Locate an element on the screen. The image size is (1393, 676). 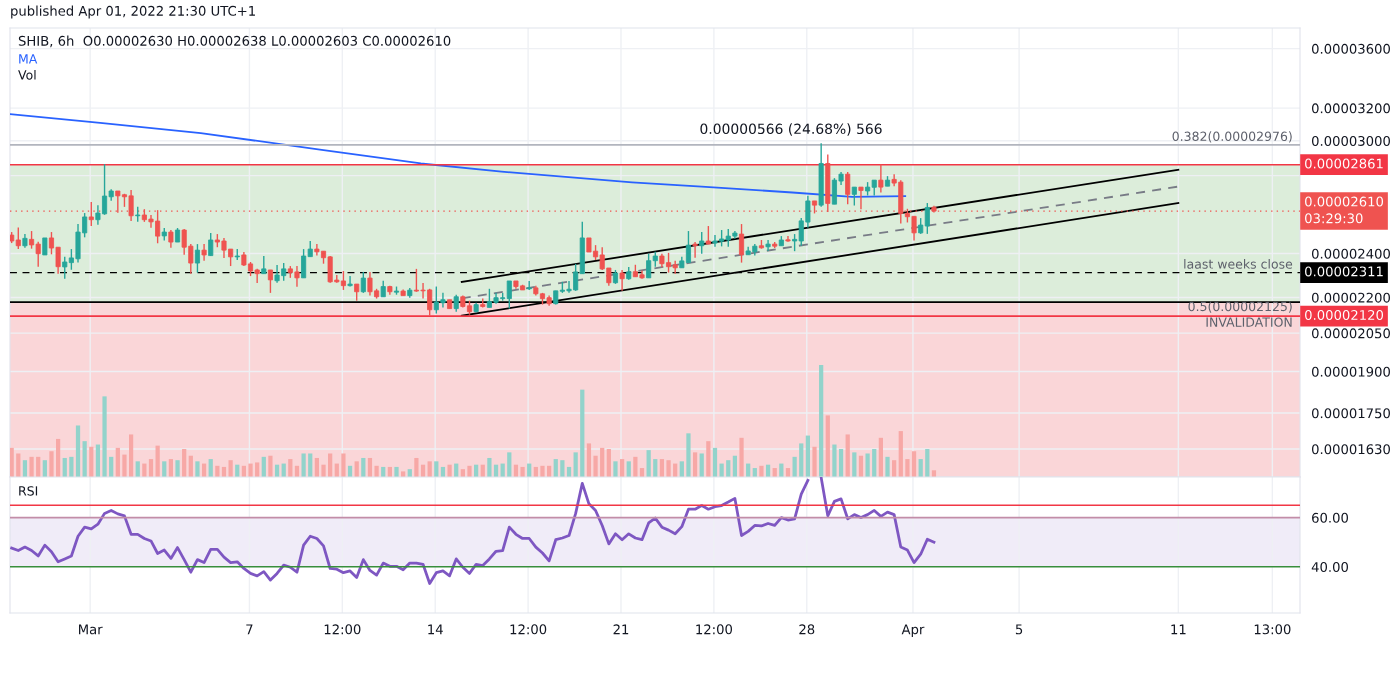
y-tick-label: 0.00002200 is located at coordinates (1350, 297).